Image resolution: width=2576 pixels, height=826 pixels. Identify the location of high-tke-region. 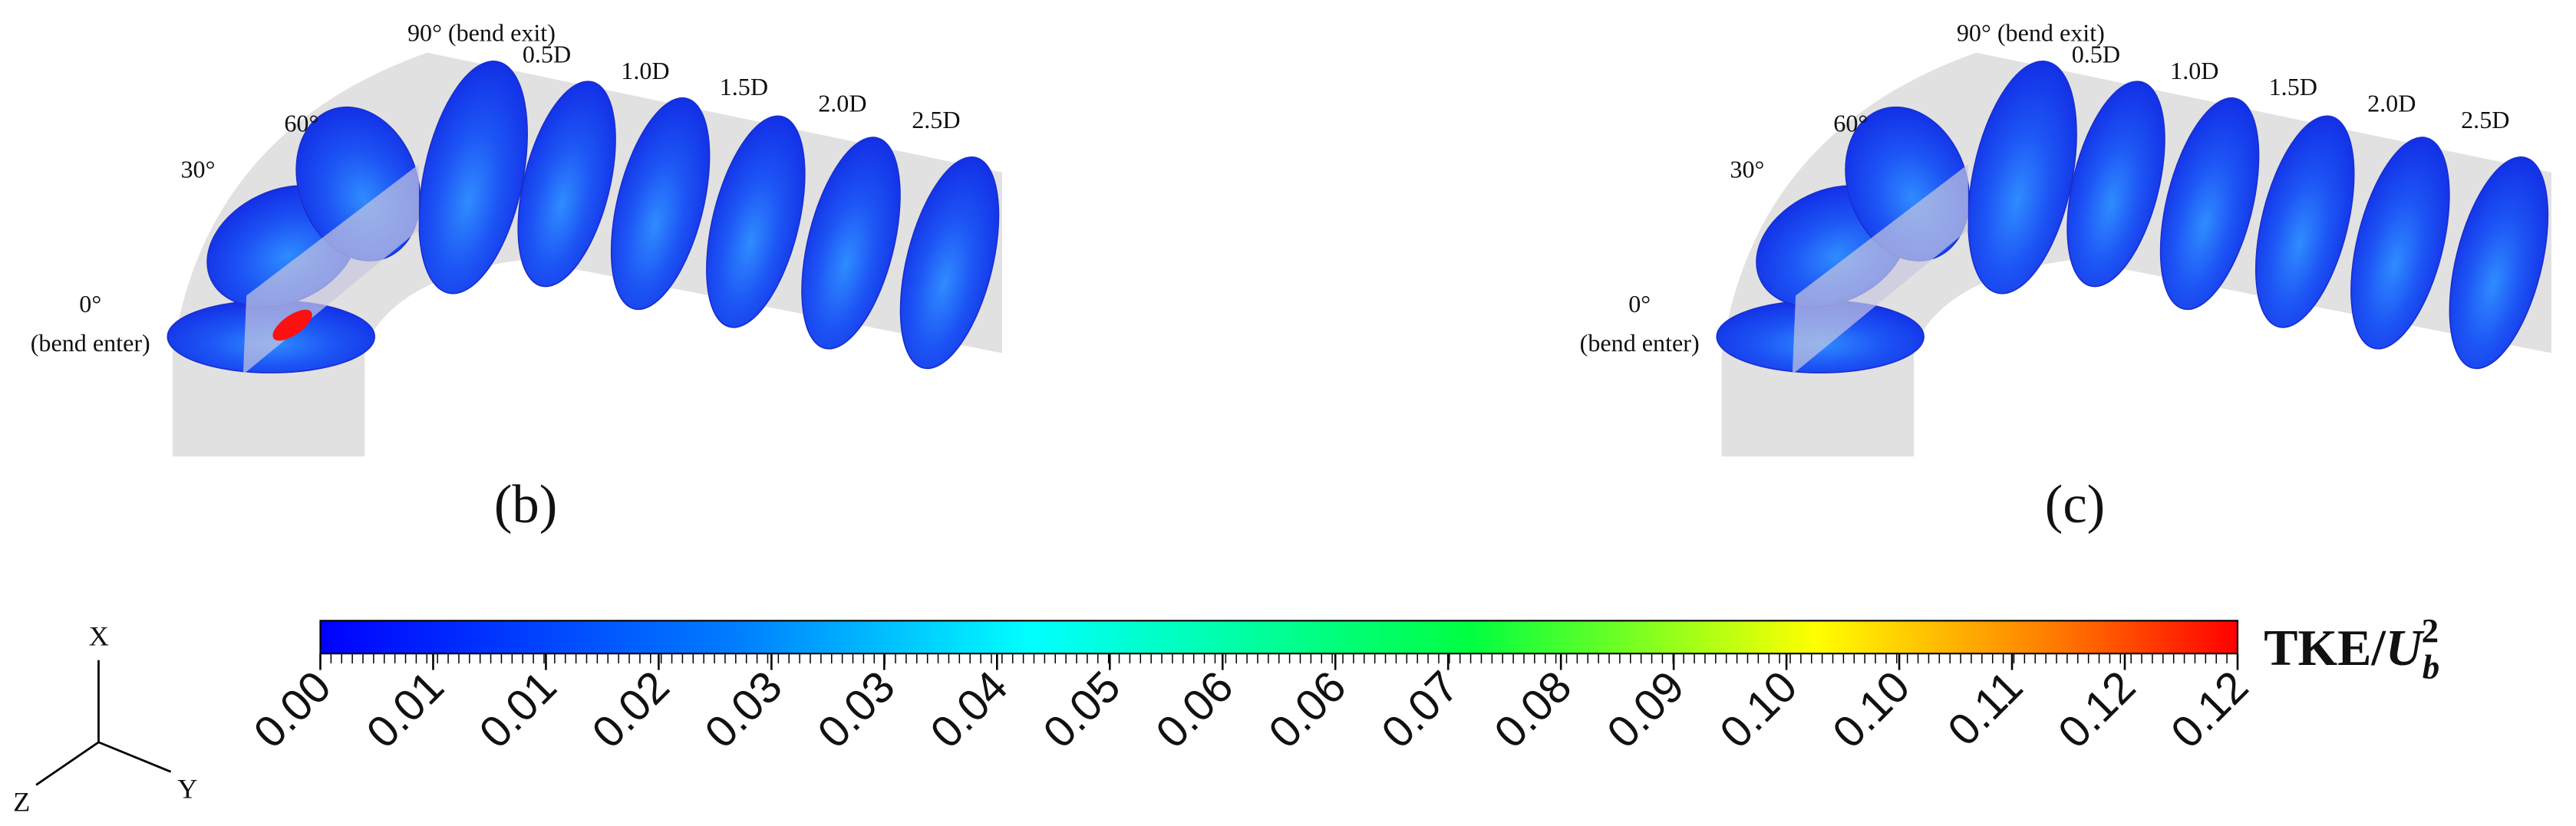
(292, 325).